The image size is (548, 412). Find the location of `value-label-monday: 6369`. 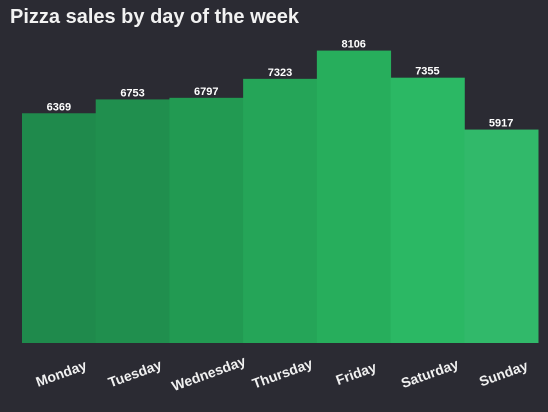

value-label-monday: 6369 is located at coordinates (59, 107).